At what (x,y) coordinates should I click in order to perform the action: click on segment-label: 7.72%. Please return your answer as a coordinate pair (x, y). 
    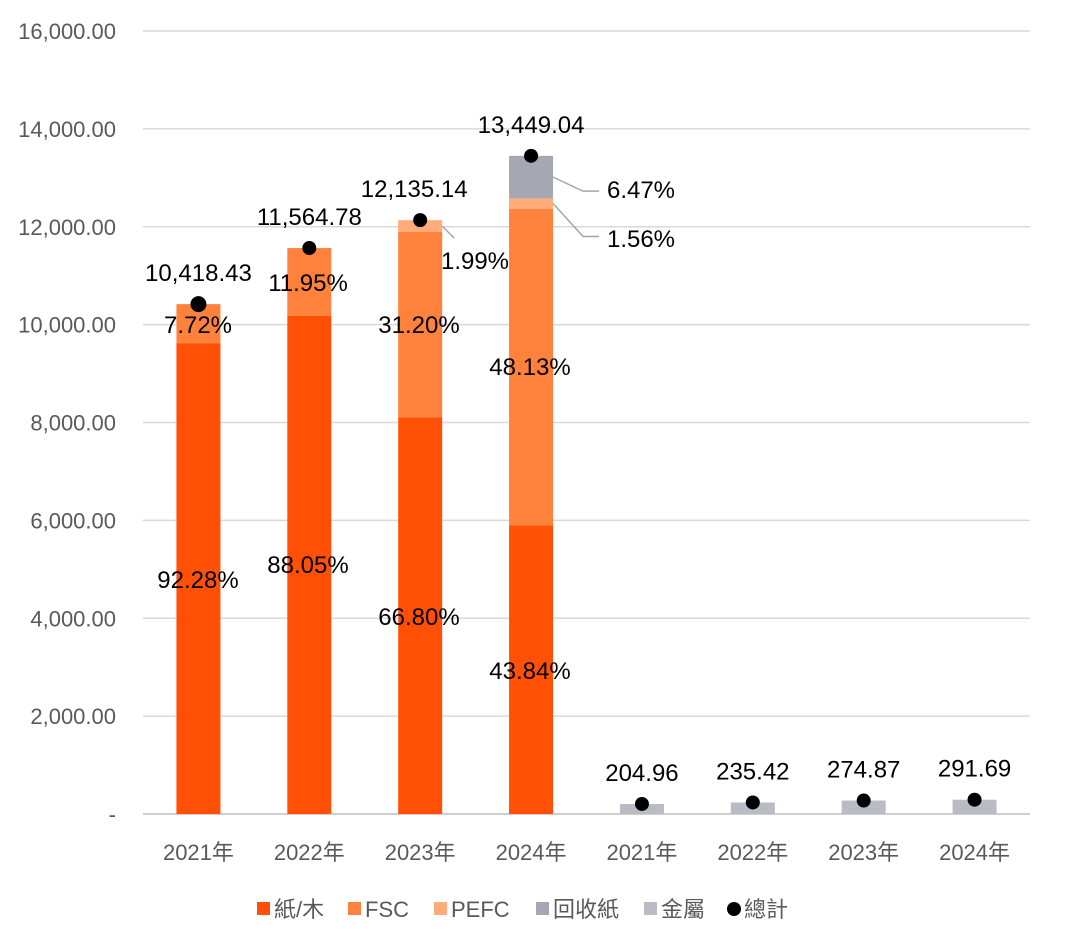
    Looking at the image, I should click on (198, 325).